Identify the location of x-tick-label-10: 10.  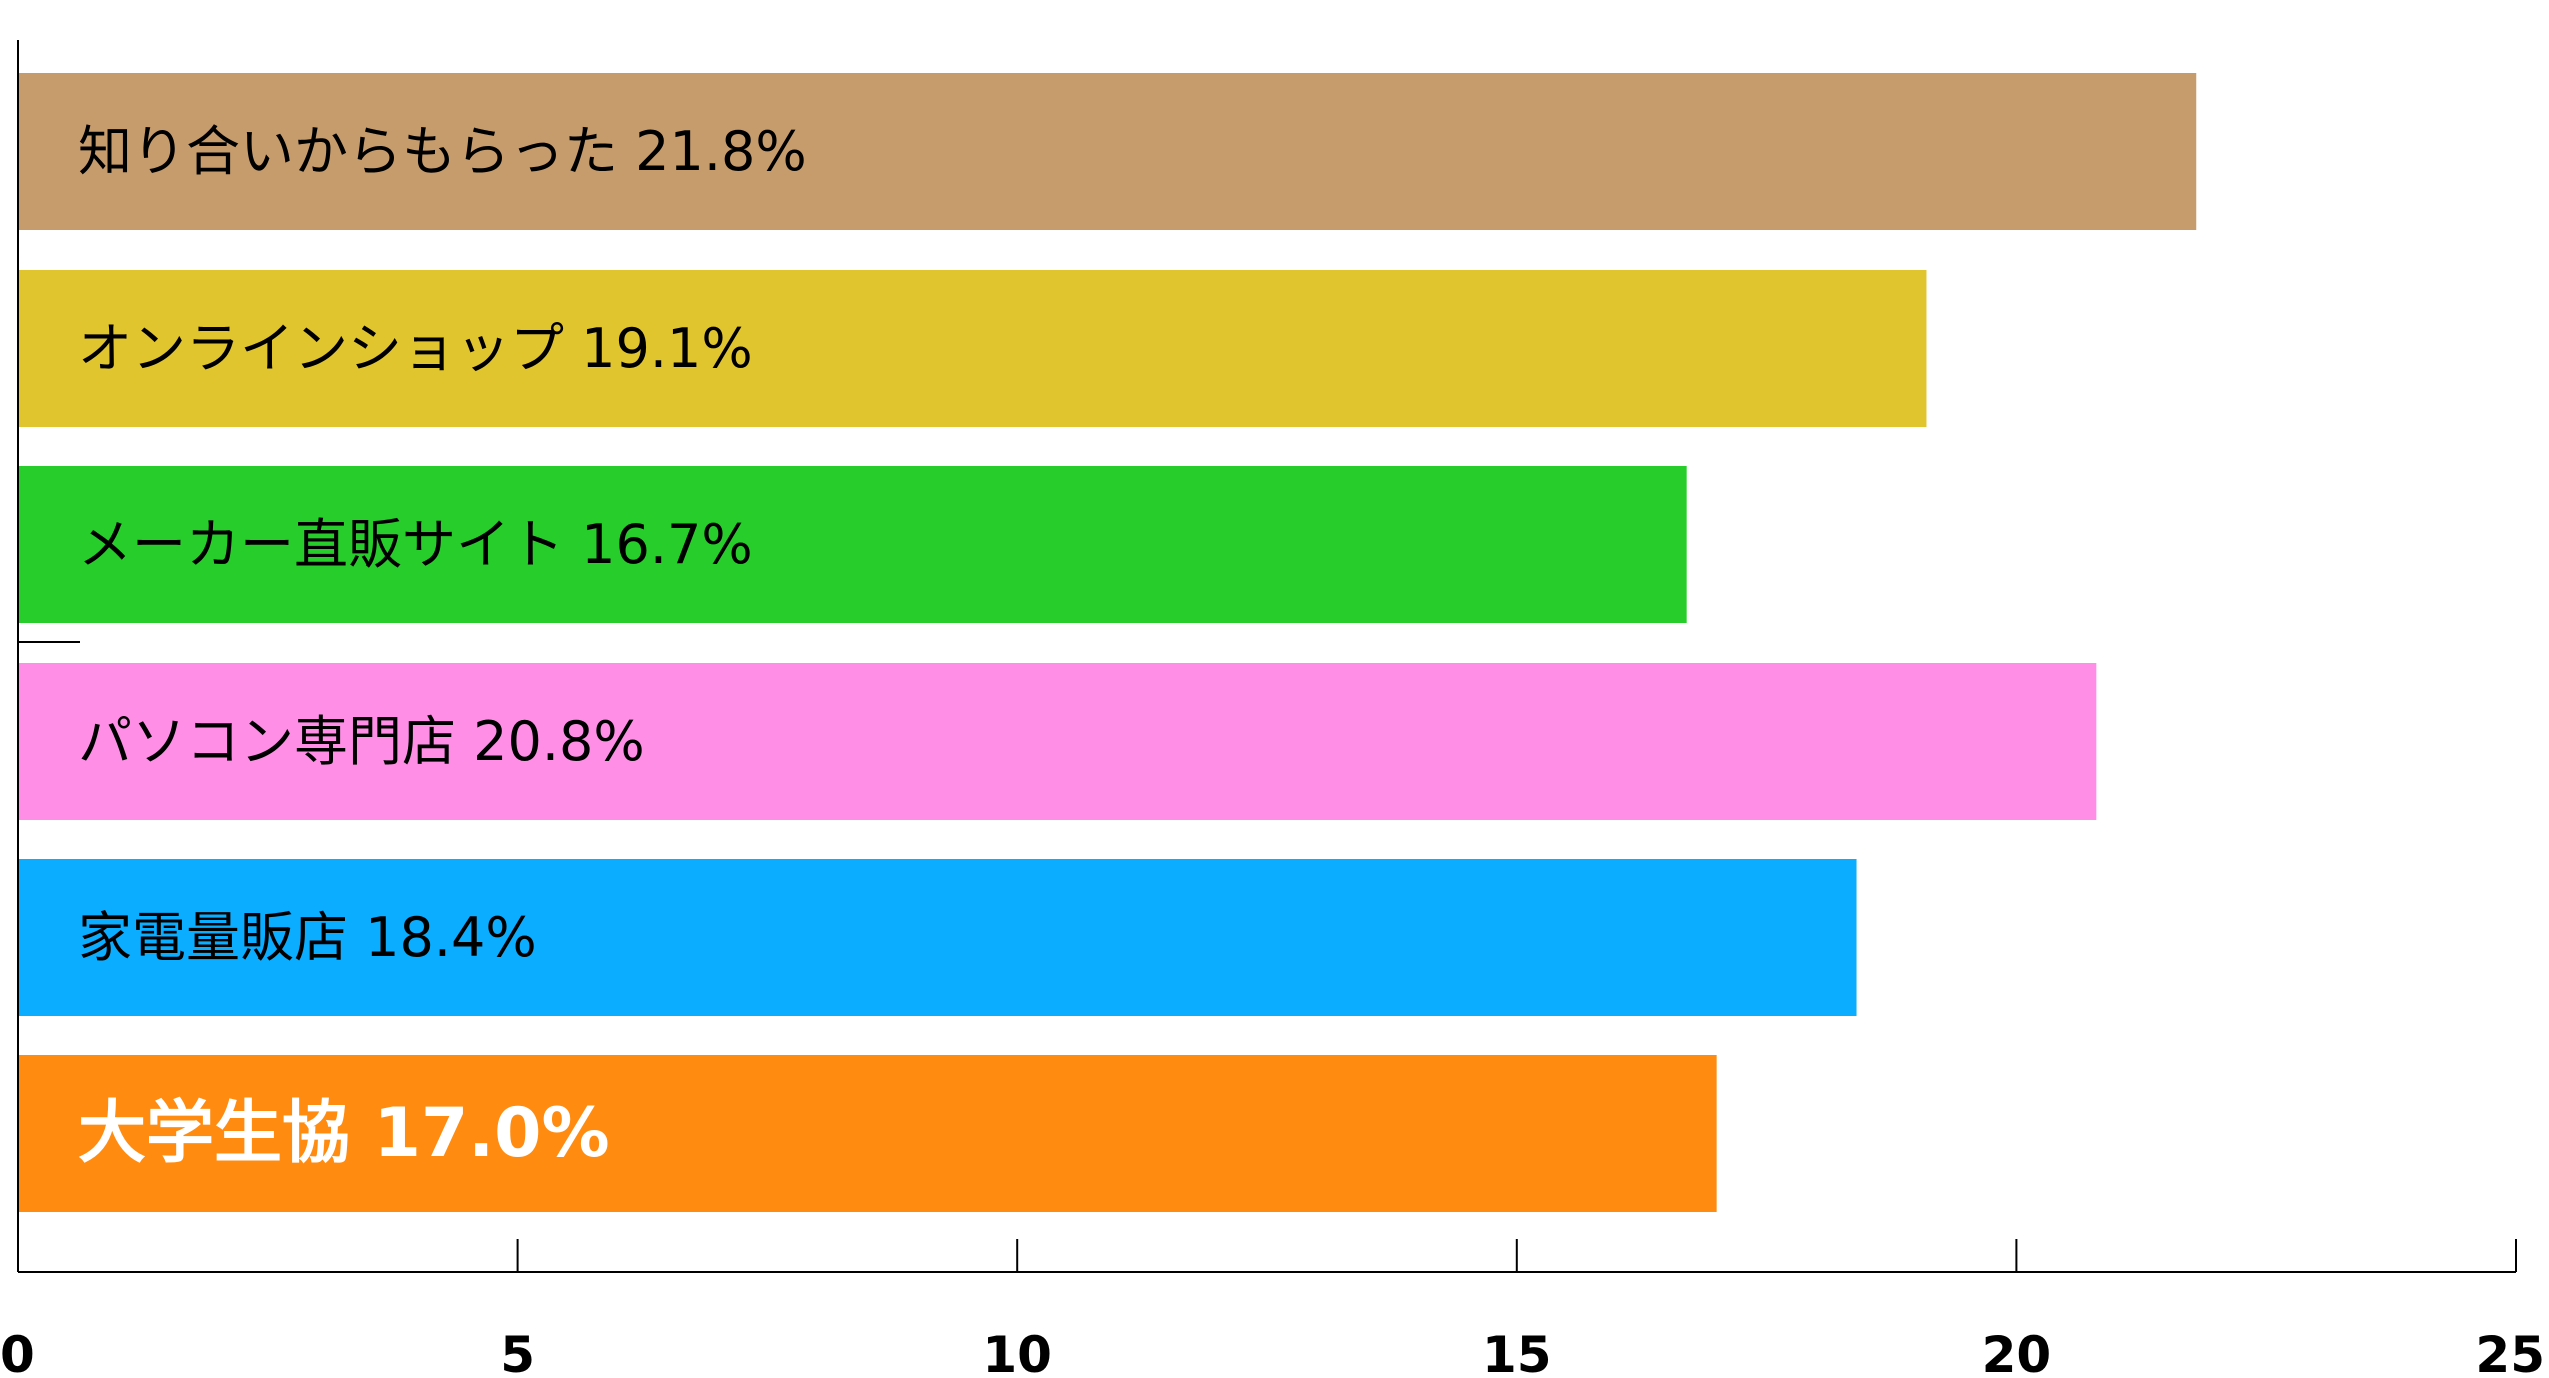
(1017, 1352).